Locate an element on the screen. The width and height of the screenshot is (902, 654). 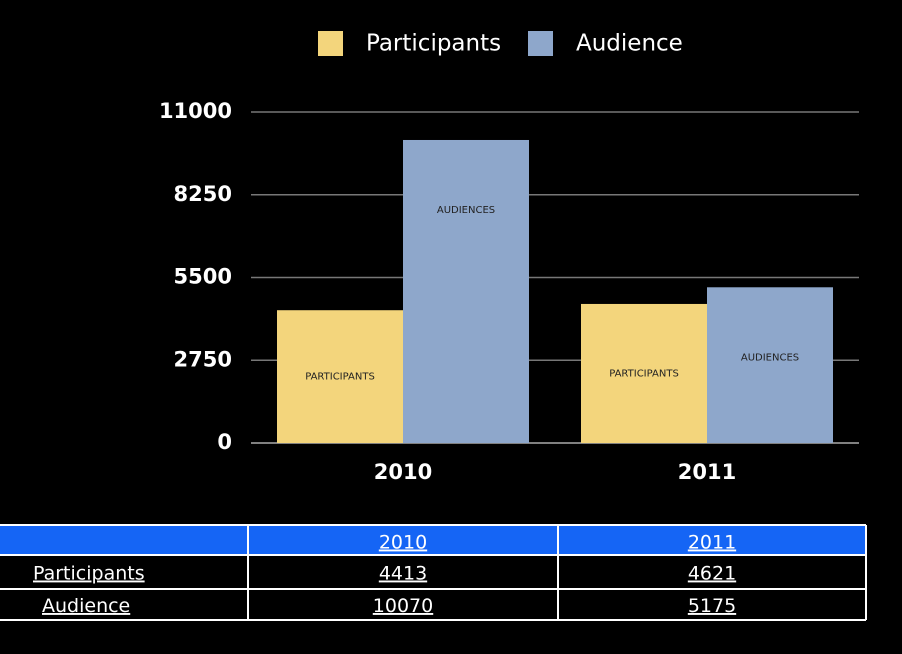
table-header is located at coordinates (433, 540).